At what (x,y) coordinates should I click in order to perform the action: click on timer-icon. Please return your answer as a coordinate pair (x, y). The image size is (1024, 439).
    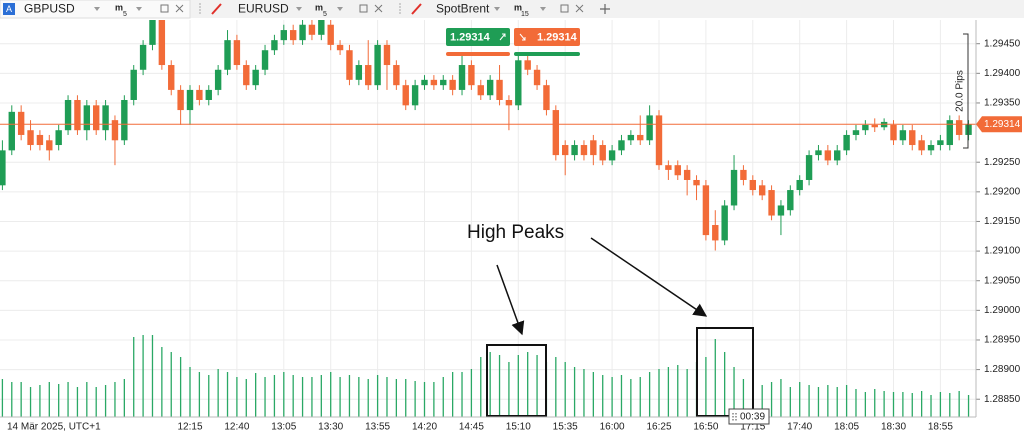
    Looking at the image, I should click on (734, 417).